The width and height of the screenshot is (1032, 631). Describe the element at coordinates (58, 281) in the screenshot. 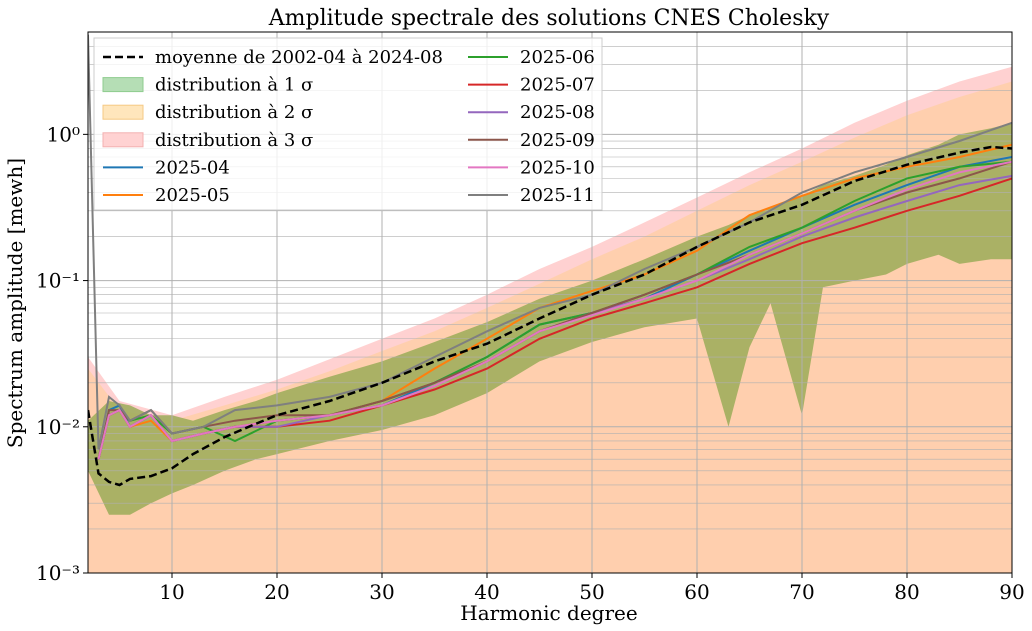

I see `y-tick-label: 10⁻¹` at that location.